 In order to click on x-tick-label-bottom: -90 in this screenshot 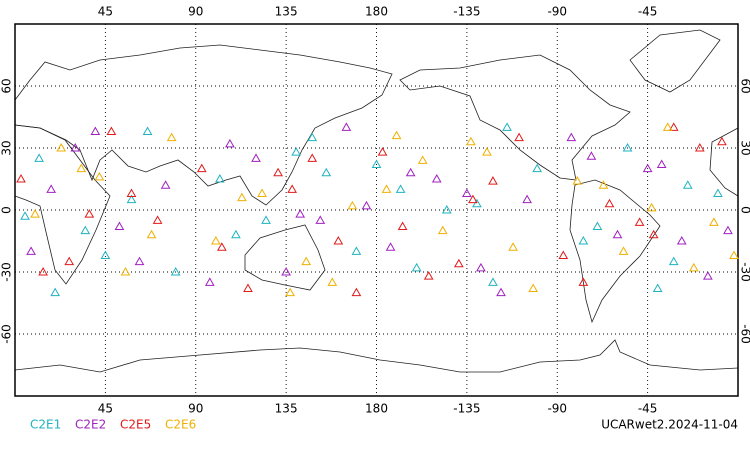, I will do `click(557, 409)`.